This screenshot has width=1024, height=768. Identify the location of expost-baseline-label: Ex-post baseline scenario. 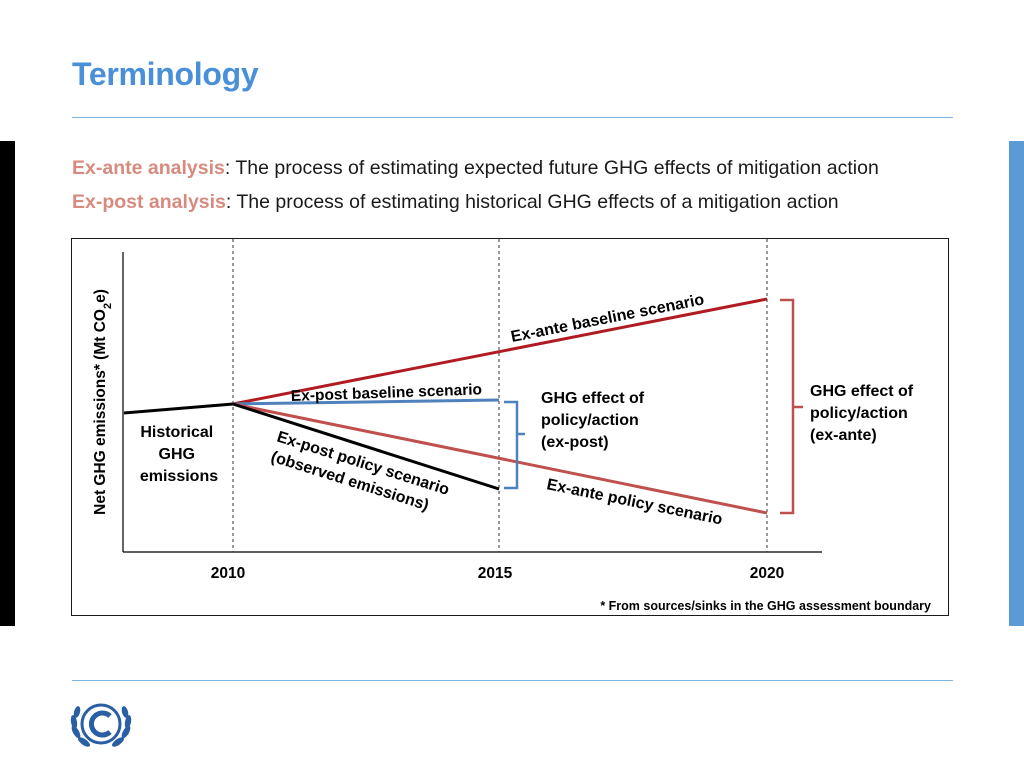
(387, 393).